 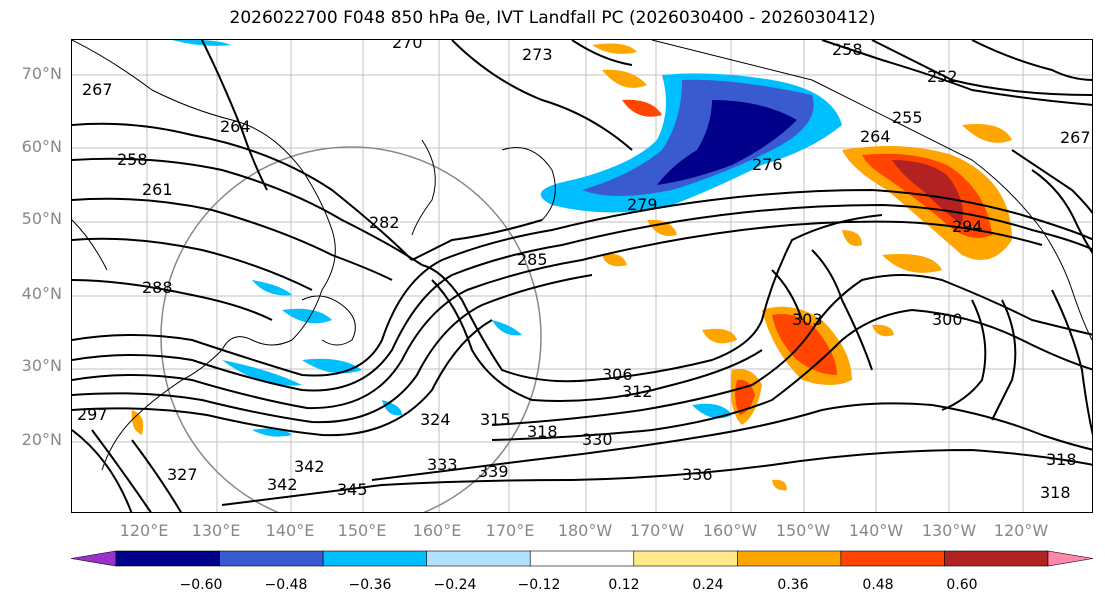 I want to click on contour-label: 324, so click(x=435, y=419).